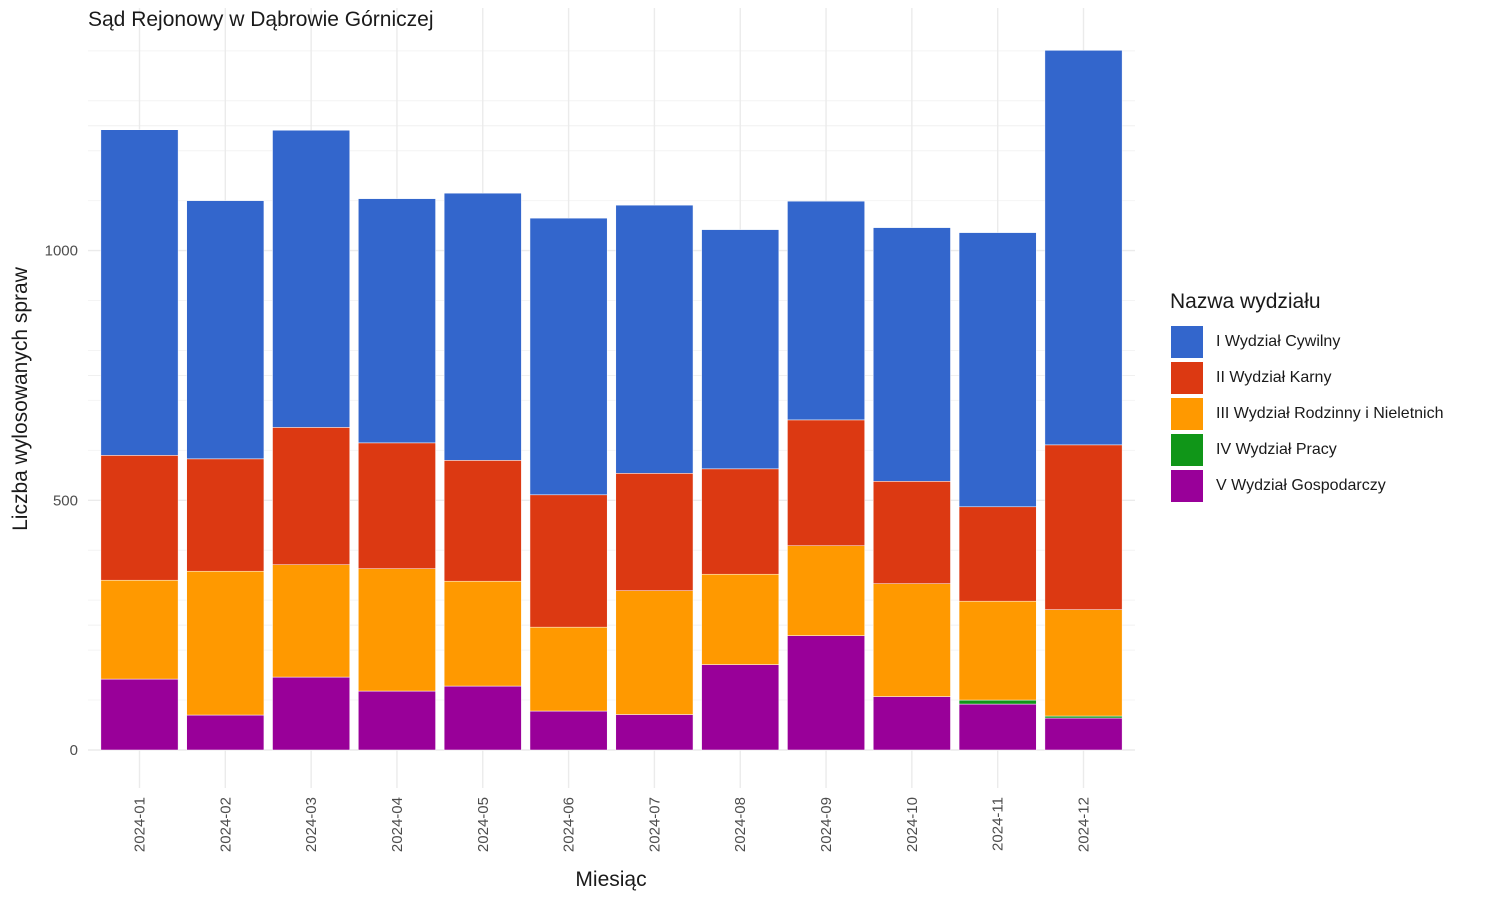  What do you see at coordinates (65, 500) in the screenshot?
I see `y-tick-label: 500` at bounding box center [65, 500].